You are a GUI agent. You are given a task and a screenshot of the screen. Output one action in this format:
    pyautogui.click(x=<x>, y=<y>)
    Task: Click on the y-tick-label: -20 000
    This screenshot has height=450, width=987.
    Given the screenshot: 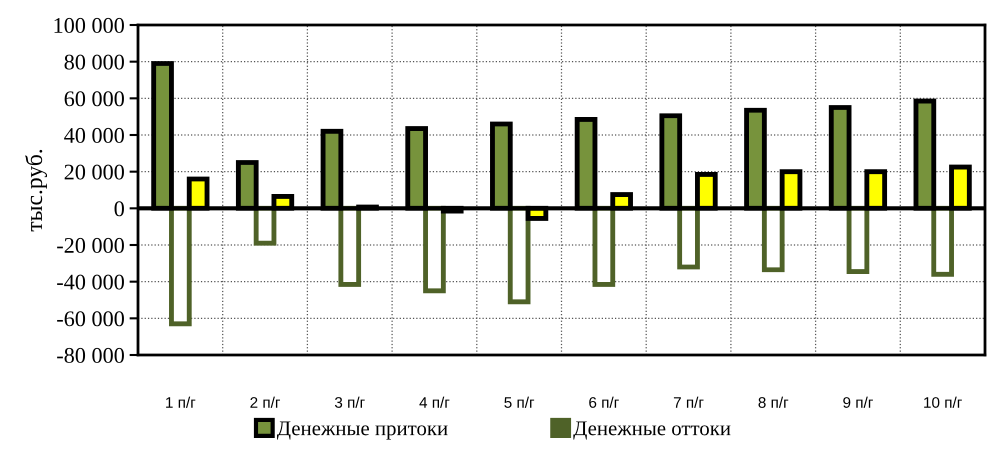 What is the action you would take?
    pyautogui.click(x=90, y=245)
    